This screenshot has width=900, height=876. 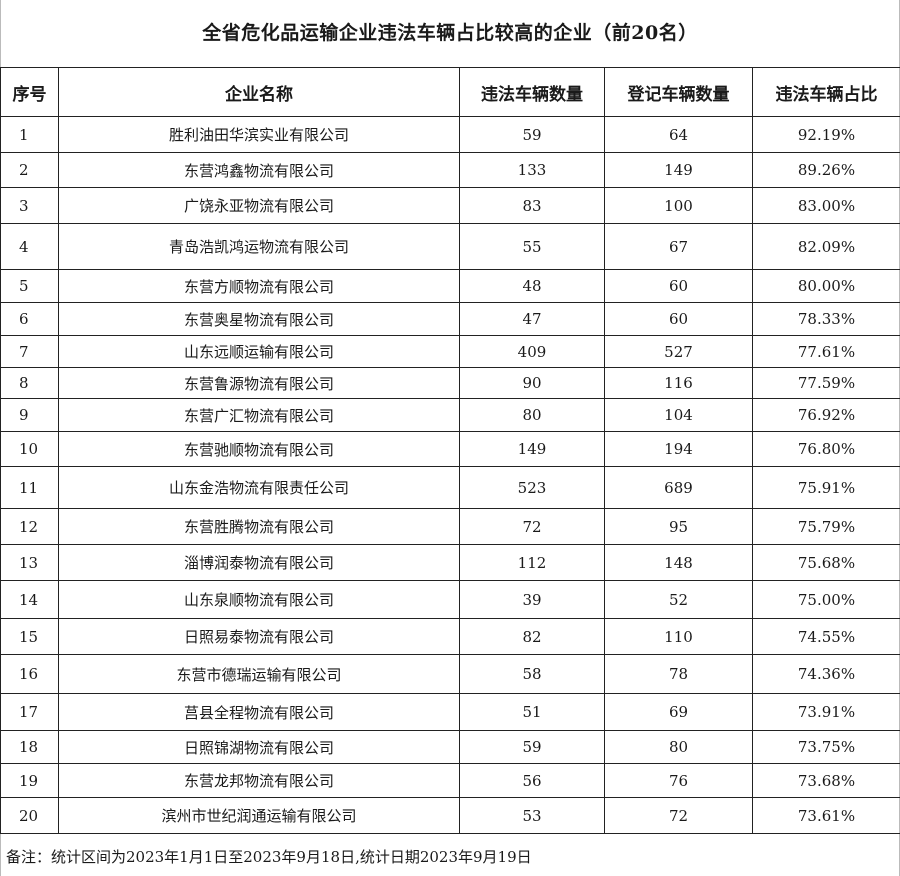 What do you see at coordinates (678, 205) in the screenshot?
I see `registered-count: 100` at bounding box center [678, 205].